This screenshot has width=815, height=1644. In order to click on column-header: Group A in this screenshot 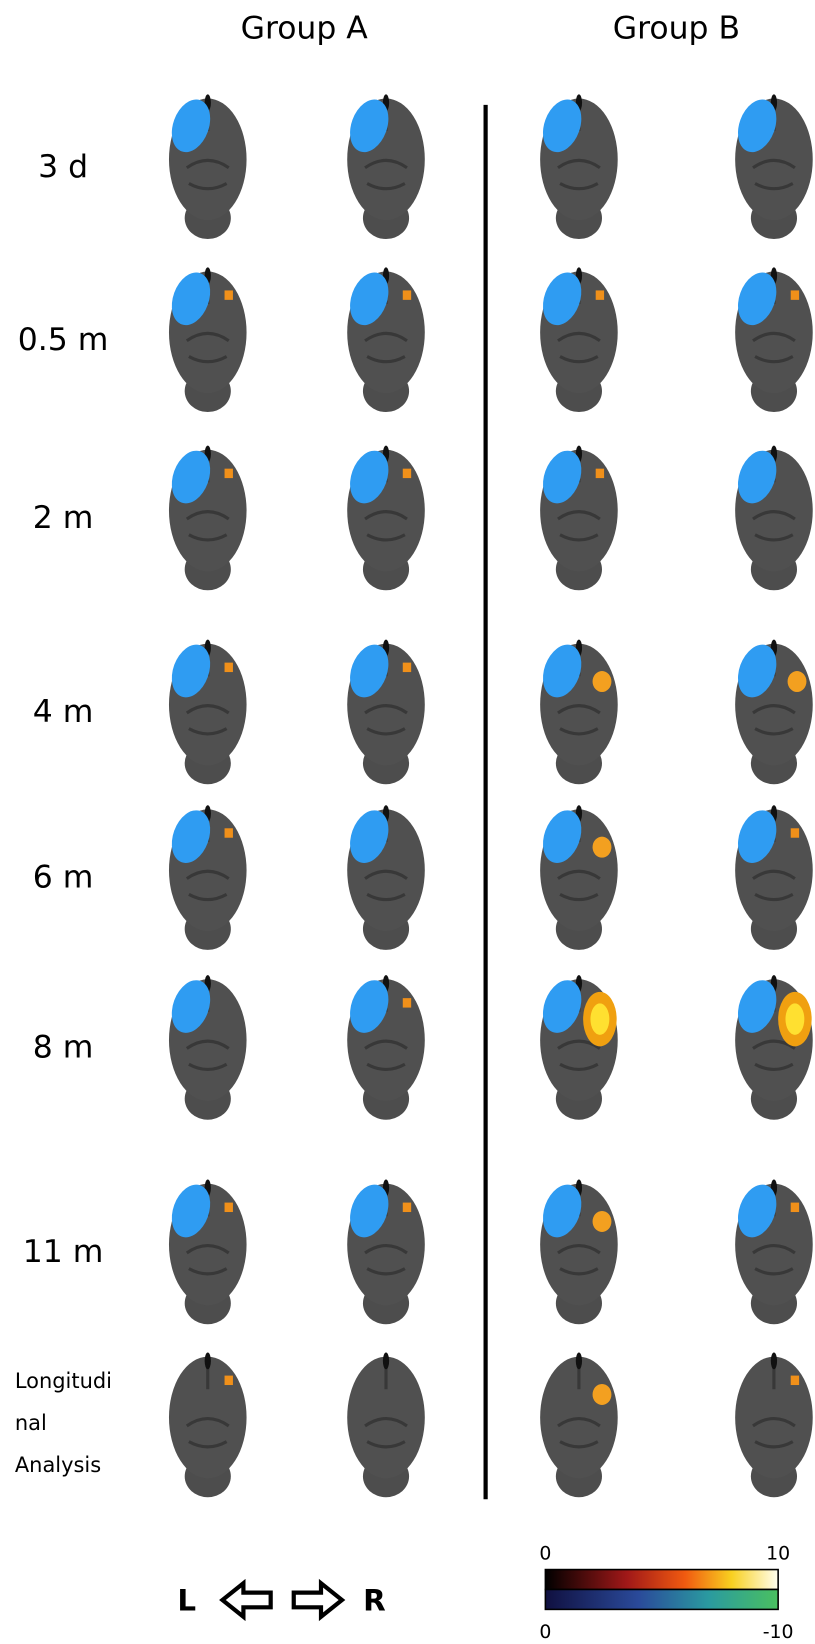, I will do `click(305, 28)`.